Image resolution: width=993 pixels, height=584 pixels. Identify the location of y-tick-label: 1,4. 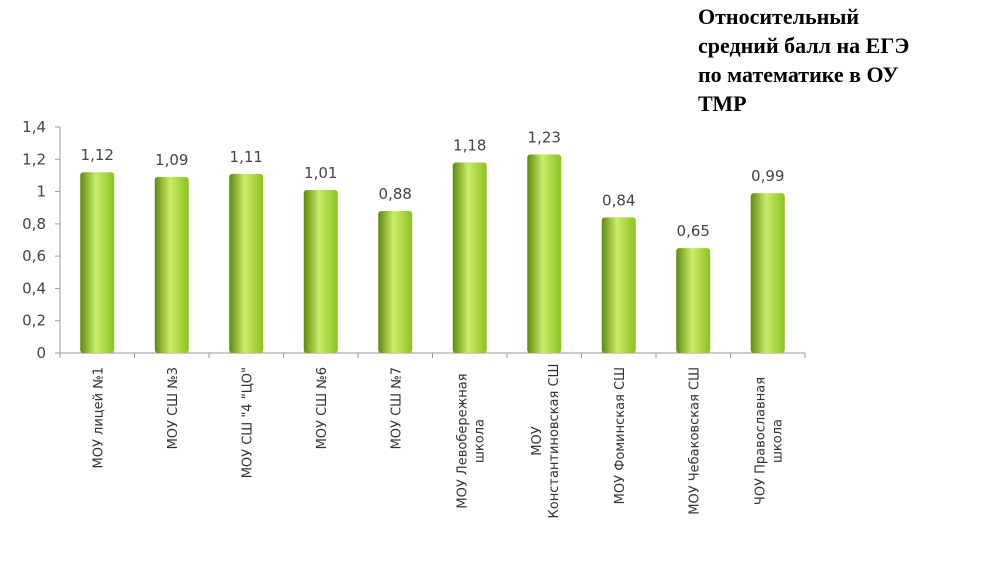
(34, 127).